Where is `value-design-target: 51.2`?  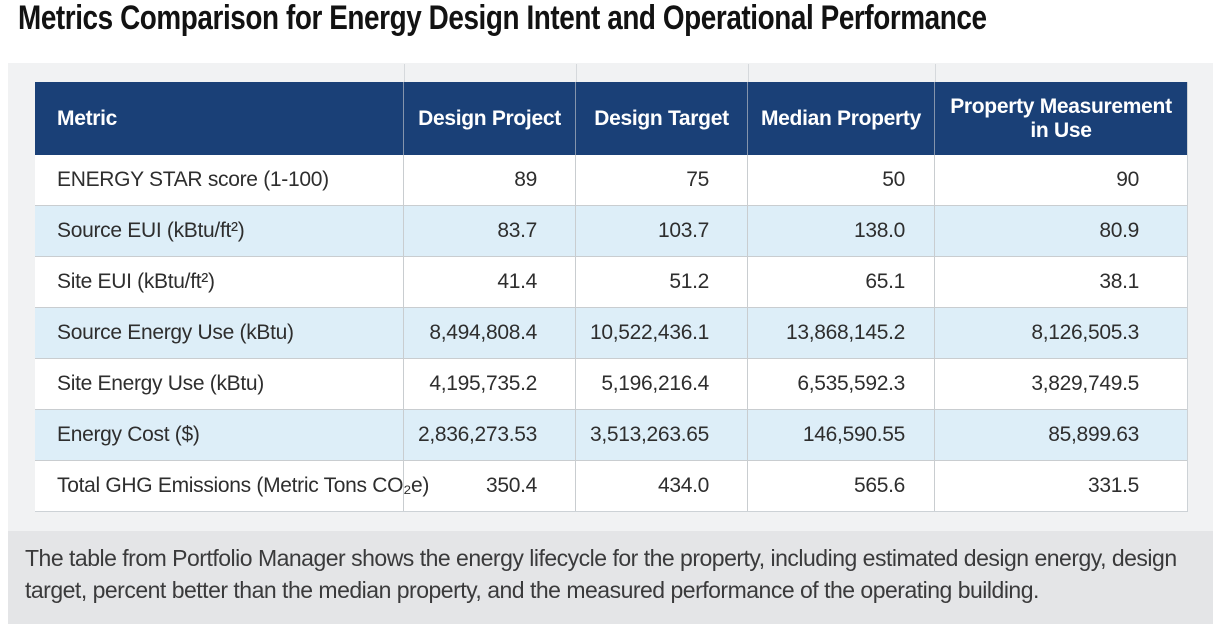
value-design-target: 51.2 is located at coordinates (662, 282).